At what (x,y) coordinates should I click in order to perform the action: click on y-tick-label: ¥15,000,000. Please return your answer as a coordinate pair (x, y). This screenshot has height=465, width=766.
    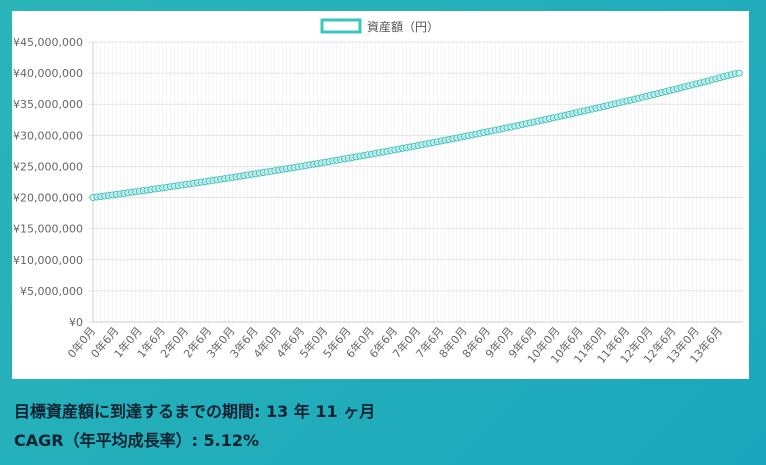
    Looking at the image, I should click on (48, 229).